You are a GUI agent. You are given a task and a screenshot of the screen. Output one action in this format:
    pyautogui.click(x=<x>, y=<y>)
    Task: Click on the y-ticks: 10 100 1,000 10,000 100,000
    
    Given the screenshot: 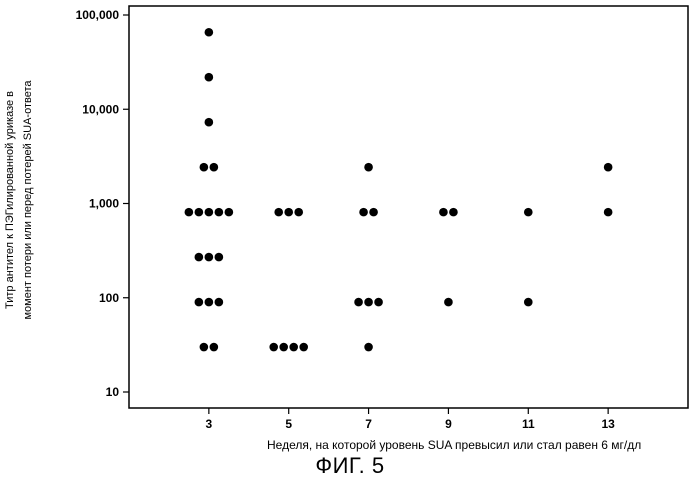 What is the action you would take?
    pyautogui.click(x=102, y=203)
    